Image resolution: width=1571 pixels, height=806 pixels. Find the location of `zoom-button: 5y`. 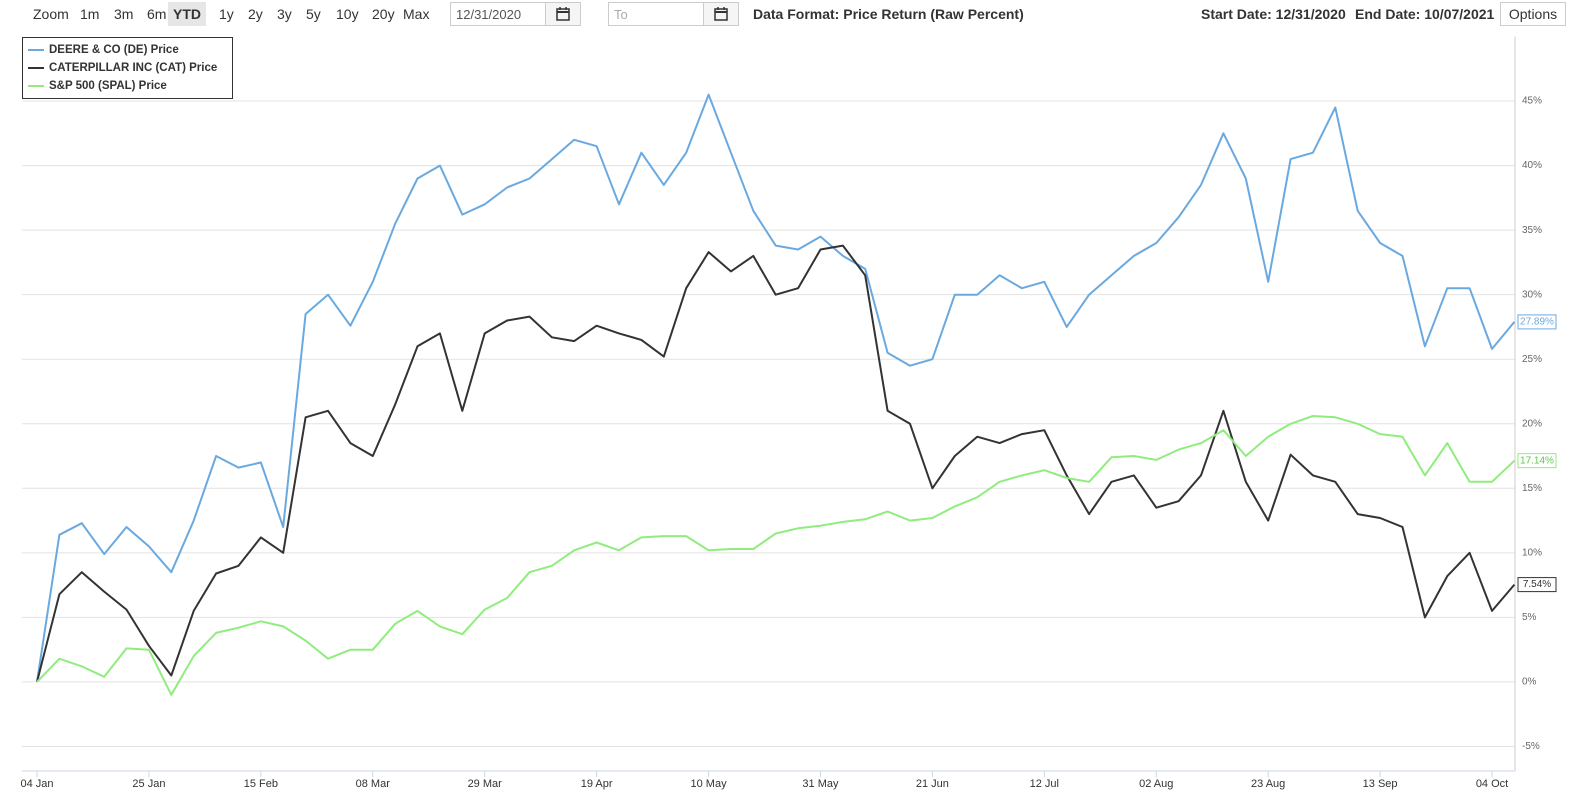

zoom-button: 5y is located at coordinates (313, 14).